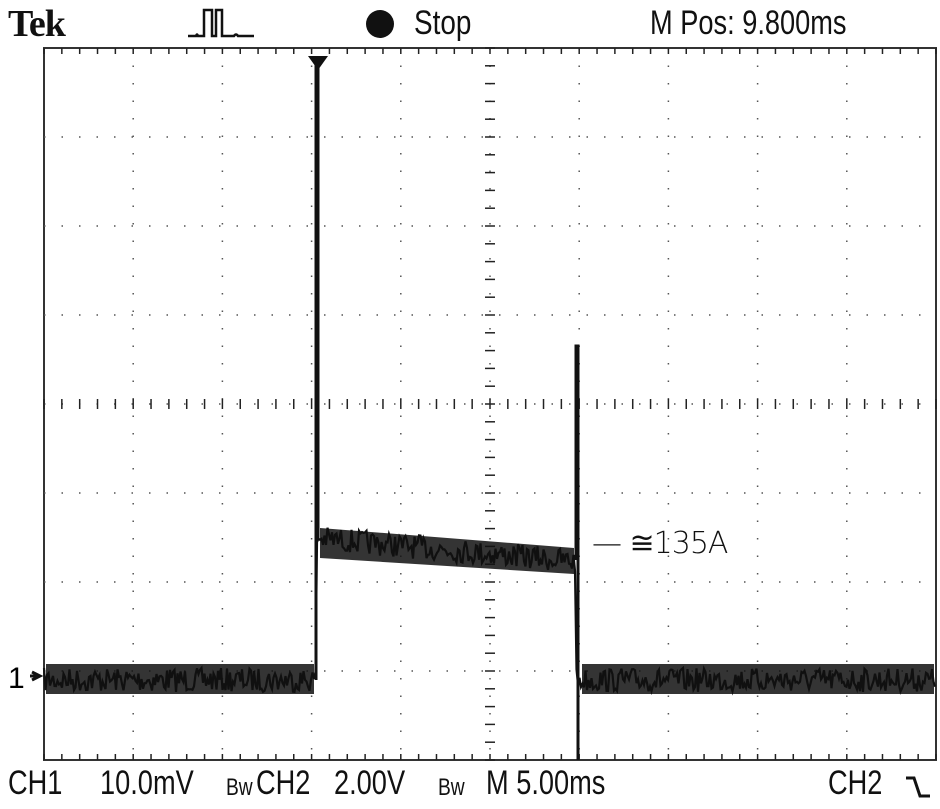 The width and height of the screenshot is (940, 809). Describe the element at coordinates (380, 24) in the screenshot. I see `run-state-icon` at that location.